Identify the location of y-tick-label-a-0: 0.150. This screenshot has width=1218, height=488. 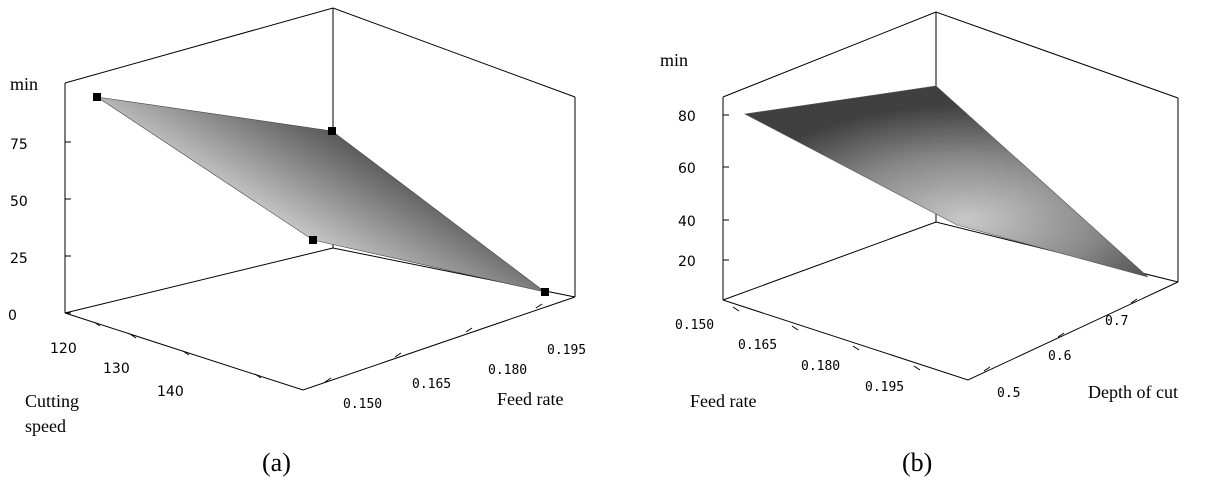
(362, 404).